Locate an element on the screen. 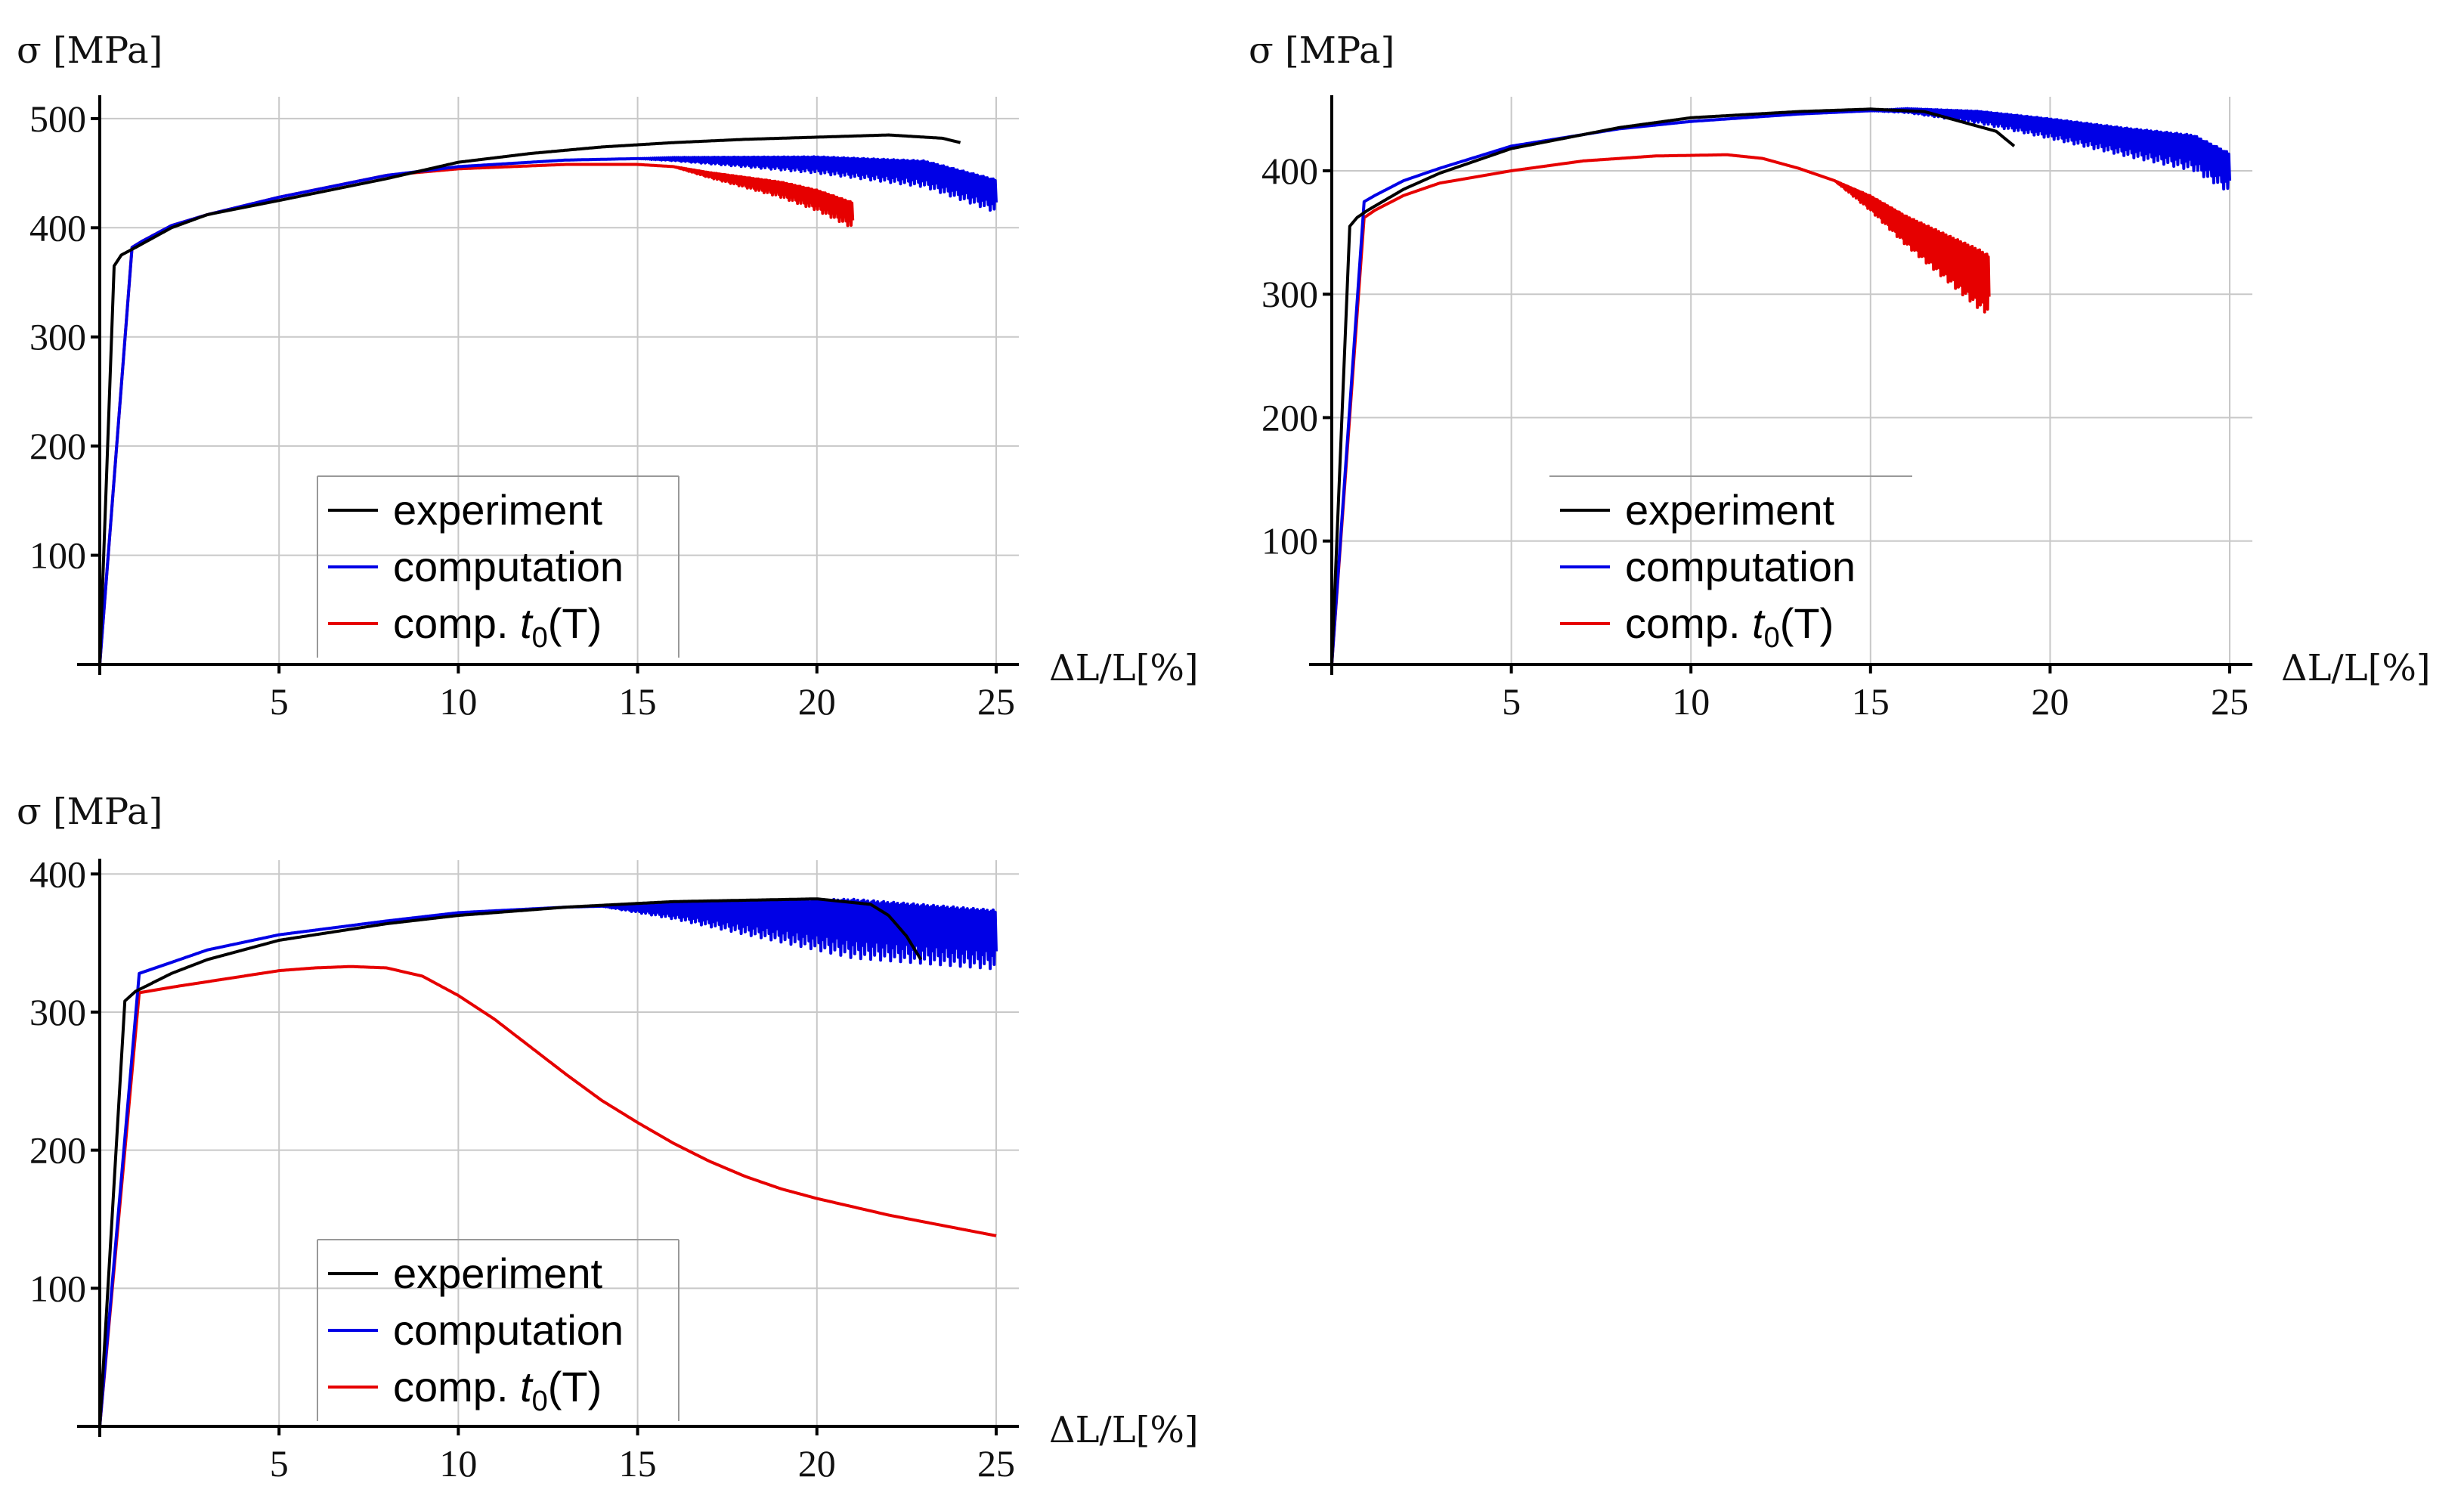 The height and width of the screenshot is (1511, 2464). y-tick-label: 500 is located at coordinates (57, 119).